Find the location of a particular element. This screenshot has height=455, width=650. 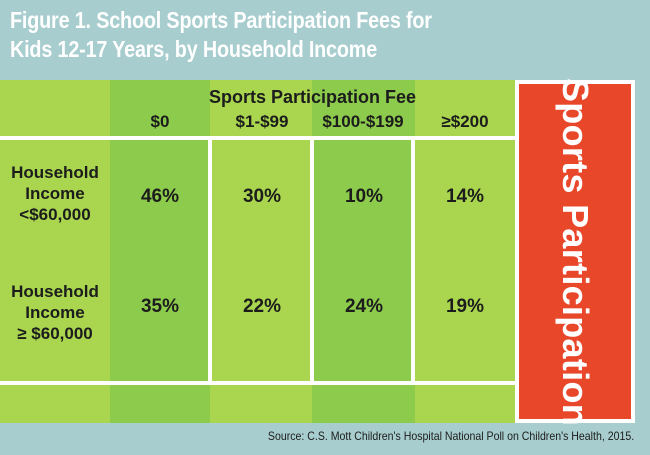

row-header-0-line-3: <$60,000 is located at coordinates (55, 214).